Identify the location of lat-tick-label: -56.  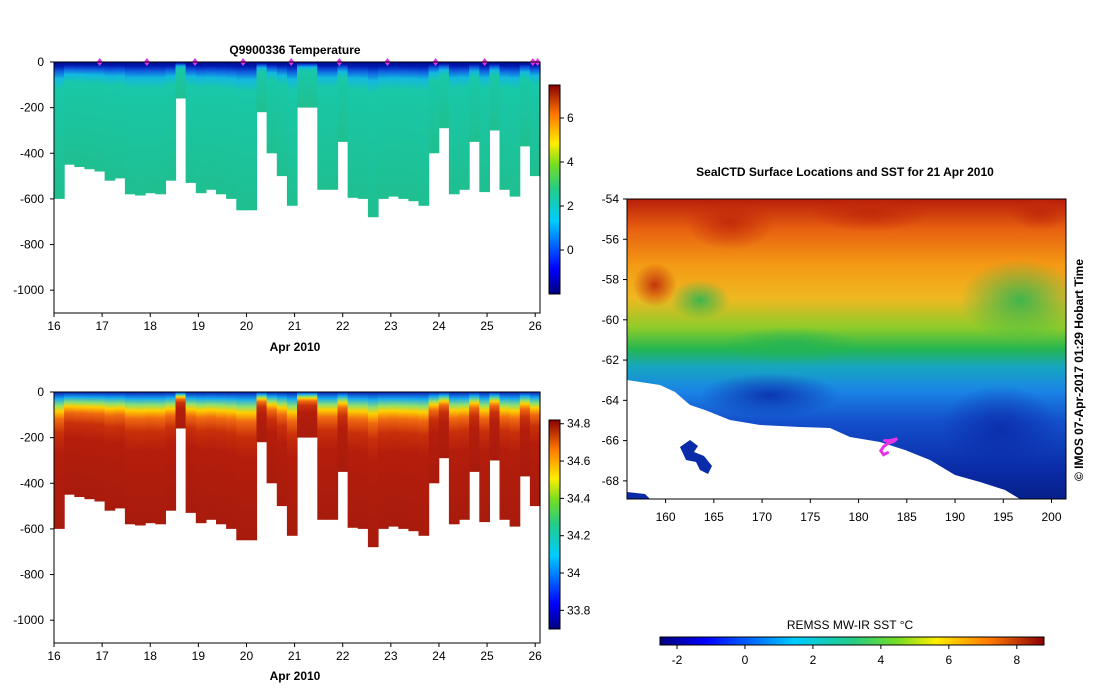
(611, 239).